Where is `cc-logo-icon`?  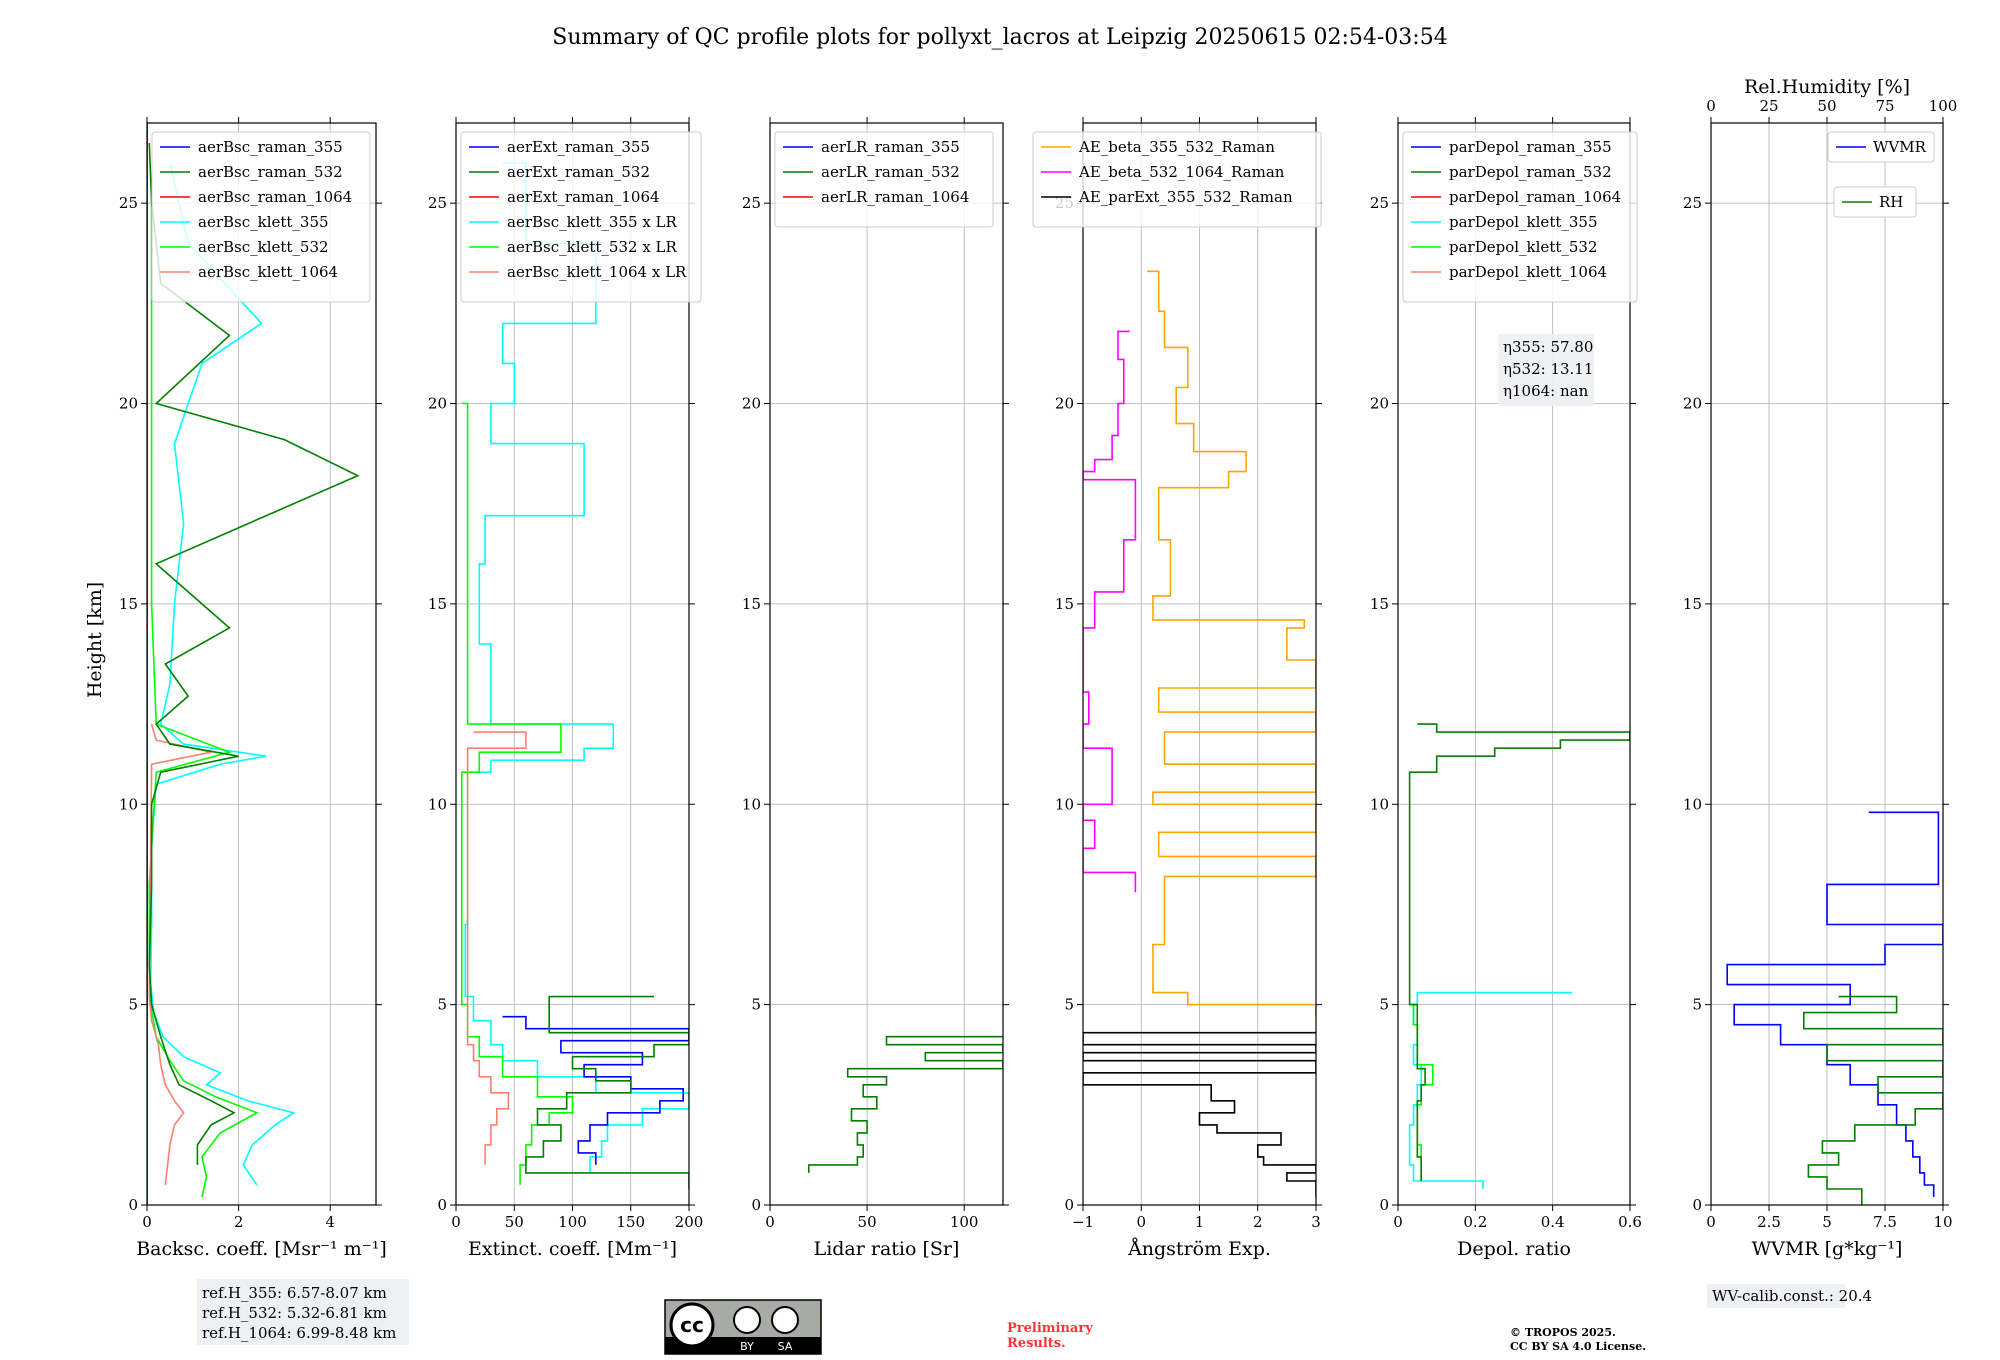
cc-logo-icon is located at coordinates (692, 1325).